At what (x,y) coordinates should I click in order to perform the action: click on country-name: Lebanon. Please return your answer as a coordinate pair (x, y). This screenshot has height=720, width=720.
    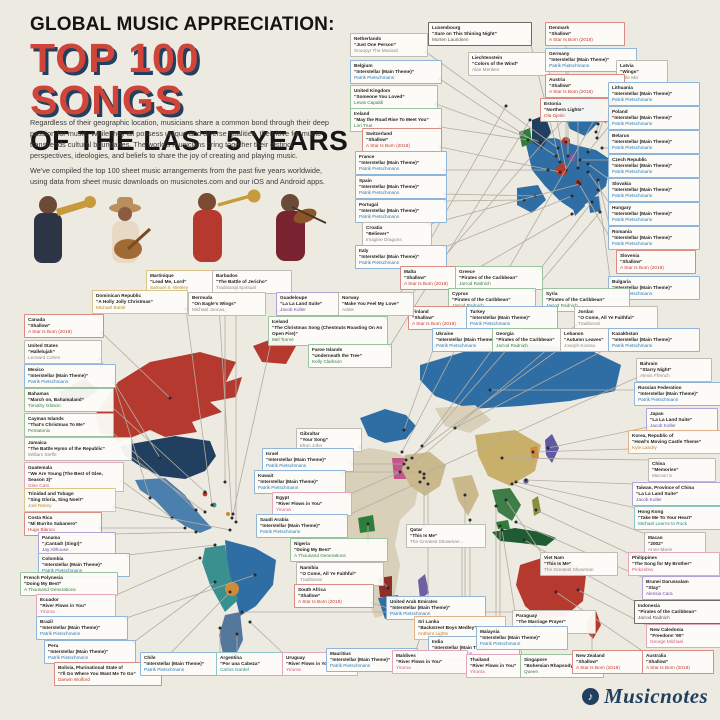
    Looking at the image, I should click on (574, 333).